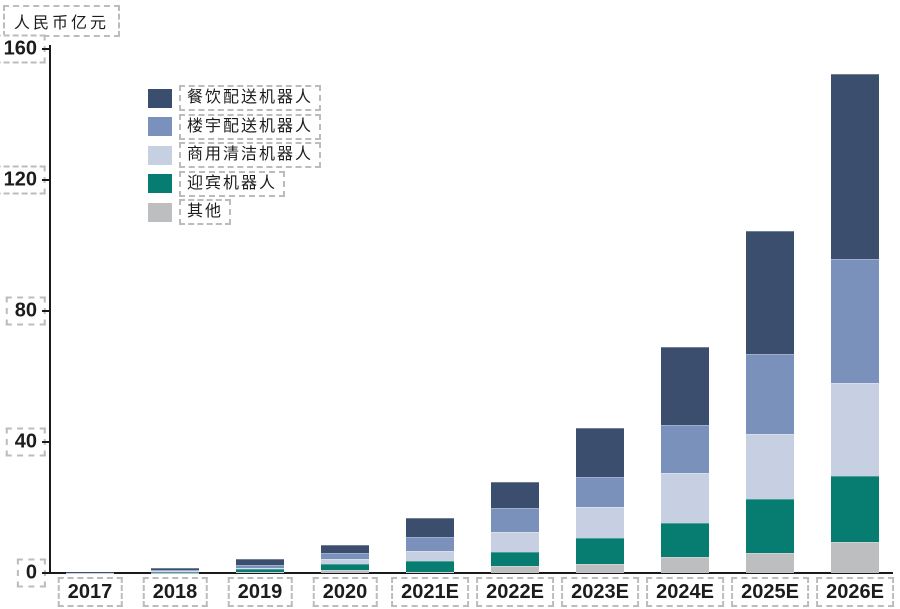 Image resolution: width=900 pixels, height=609 pixels. I want to click on bar-segment-2018-餐饮配送机器人, so click(175, 569).